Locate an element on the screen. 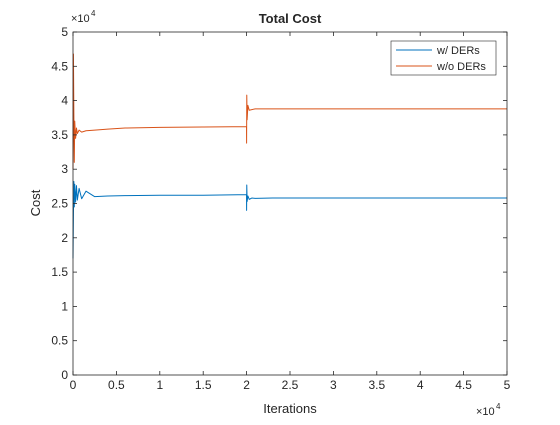 The height and width of the screenshot is (425, 560). x-tick-label: 2.5 is located at coordinates (290, 385).